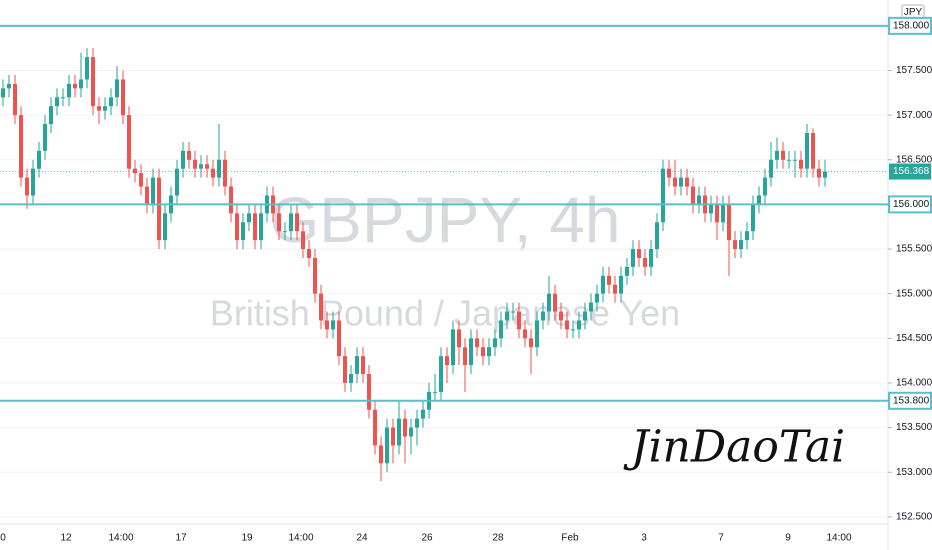 The height and width of the screenshot is (550, 932). Describe the element at coordinates (721, 538) in the screenshot. I see `x-tick-label: 7` at that location.